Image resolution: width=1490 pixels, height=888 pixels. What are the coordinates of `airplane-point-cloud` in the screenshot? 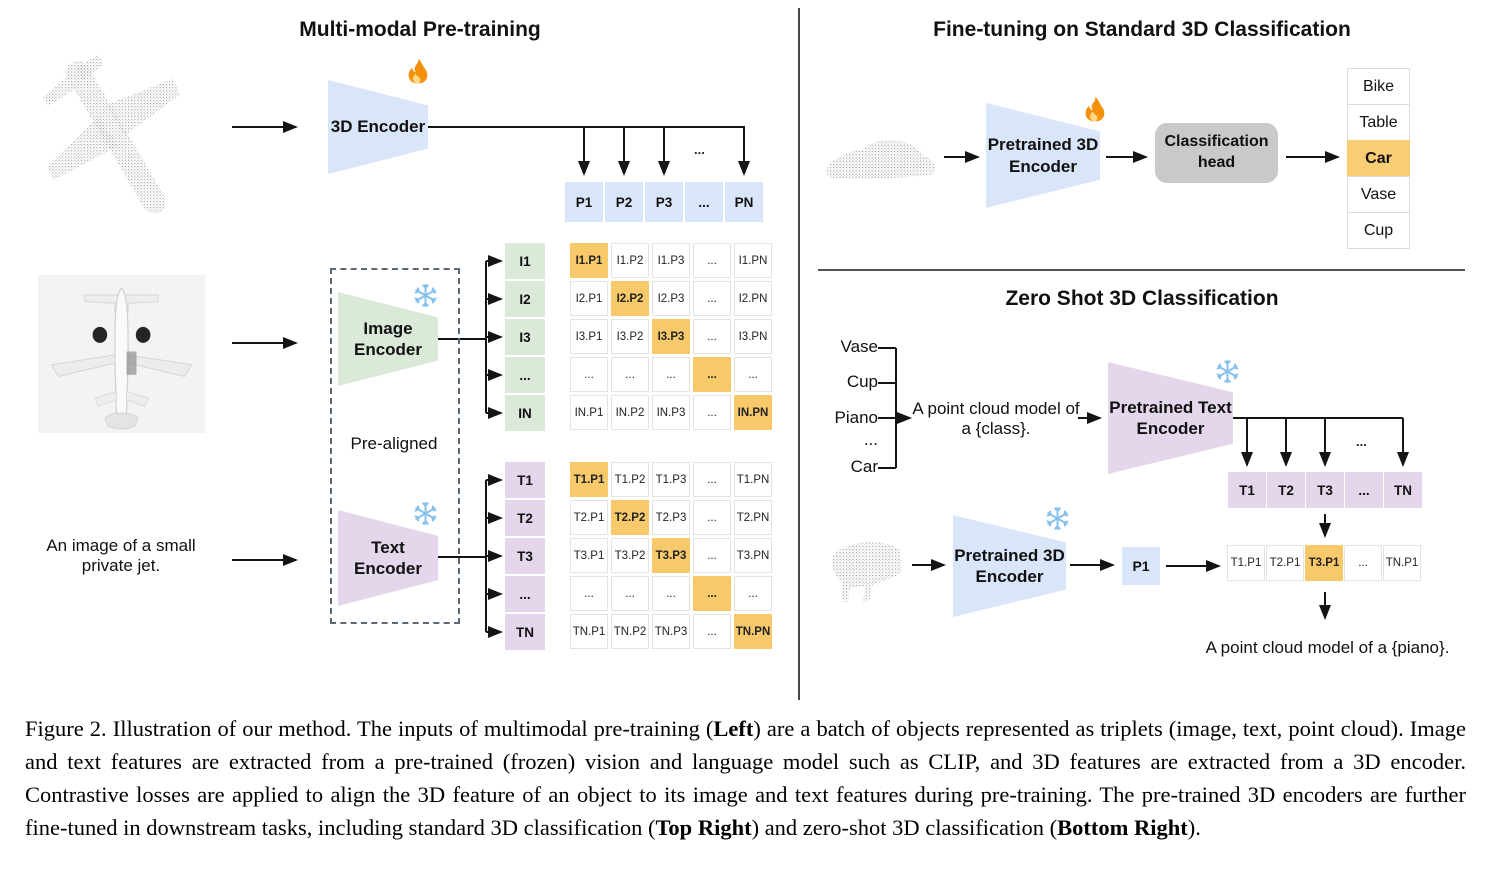 It's located at (111, 134).